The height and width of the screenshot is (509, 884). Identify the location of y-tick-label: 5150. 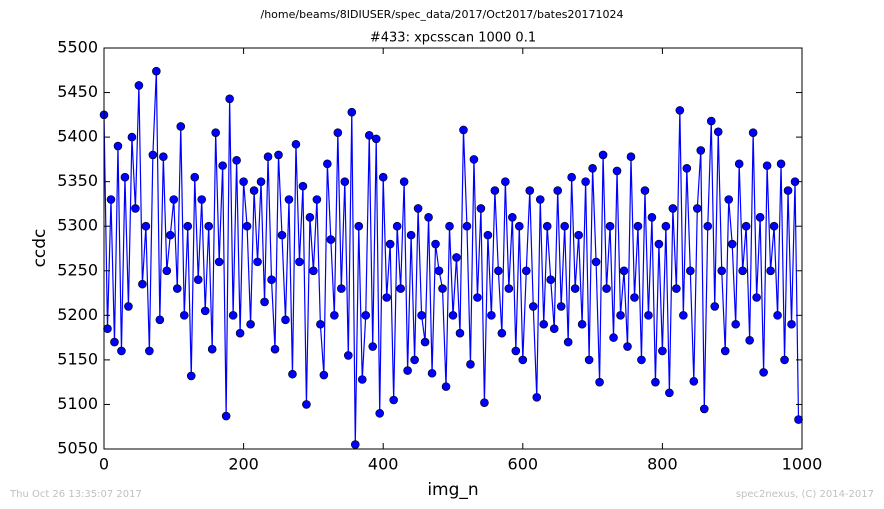
(77, 358).